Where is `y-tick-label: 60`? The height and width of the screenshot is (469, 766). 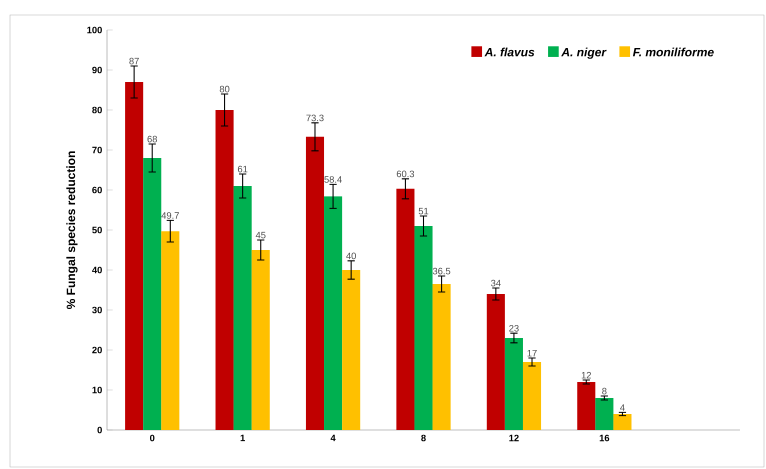
y-tick-label: 60 is located at coordinates (97, 190).